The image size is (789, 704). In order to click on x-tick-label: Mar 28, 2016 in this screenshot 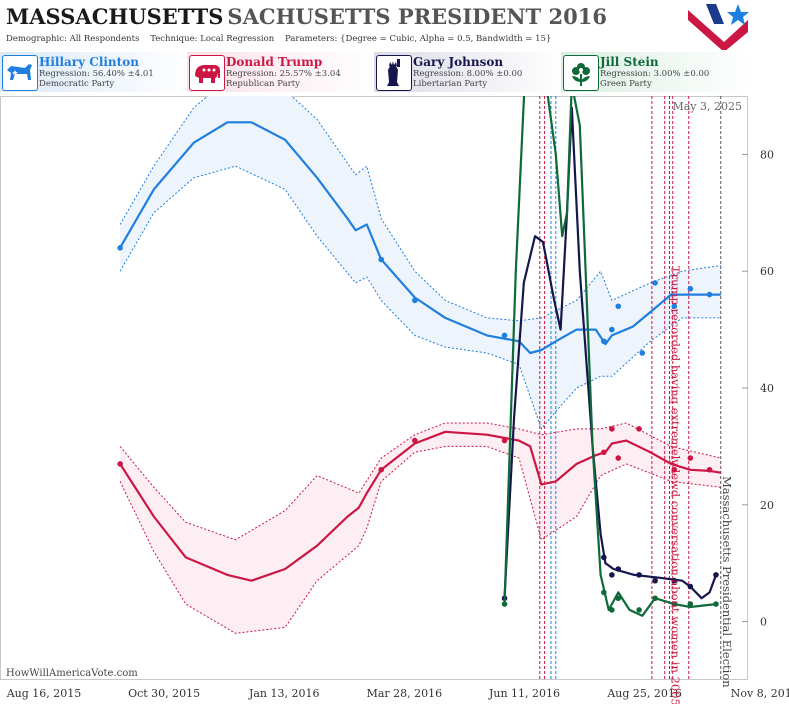, I will do `click(405, 693)`.